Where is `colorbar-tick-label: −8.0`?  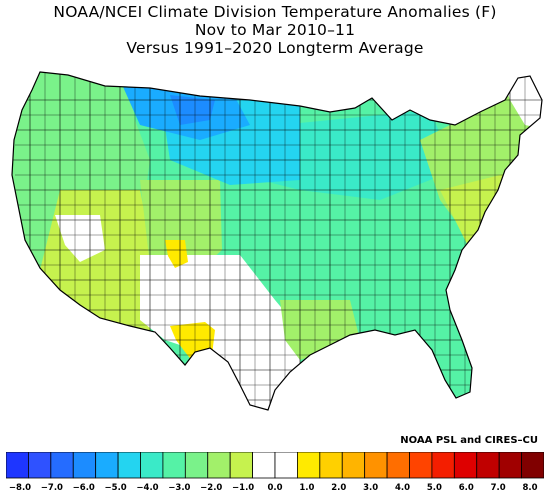 colorbar-tick-label: −8.0 is located at coordinates (20, 487).